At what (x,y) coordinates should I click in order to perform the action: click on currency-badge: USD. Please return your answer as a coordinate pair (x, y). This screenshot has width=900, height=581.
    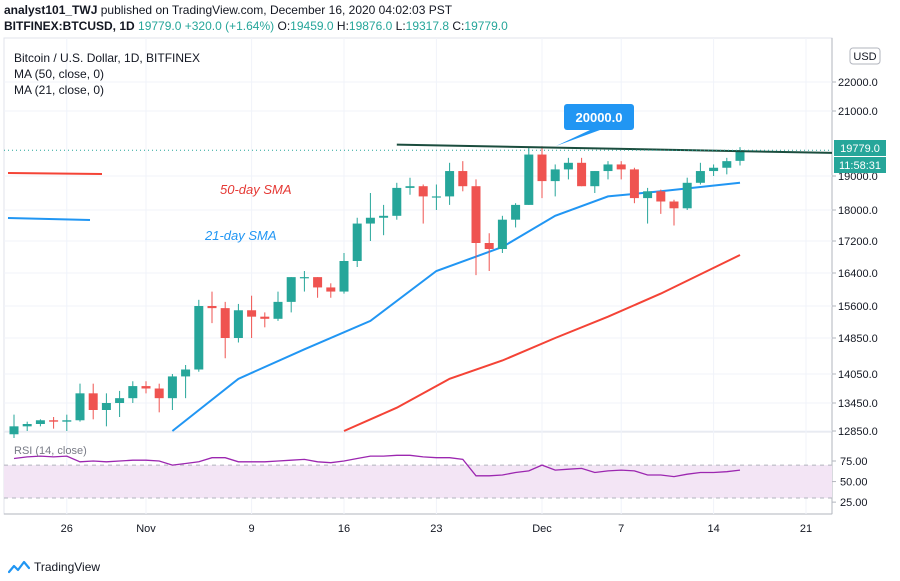
    Looking at the image, I should click on (865, 56).